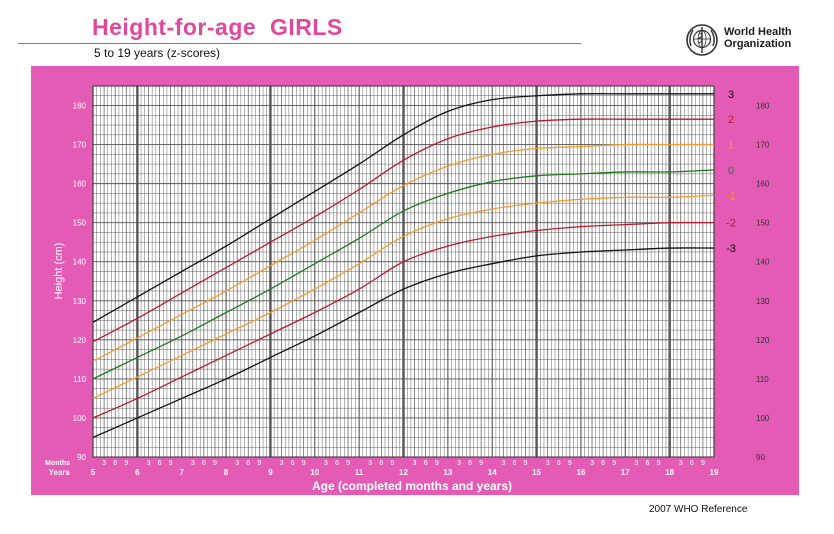 This screenshot has width=834, height=534. What do you see at coordinates (702, 40) in the screenshot?
I see `who-emblem-icon` at bounding box center [702, 40].